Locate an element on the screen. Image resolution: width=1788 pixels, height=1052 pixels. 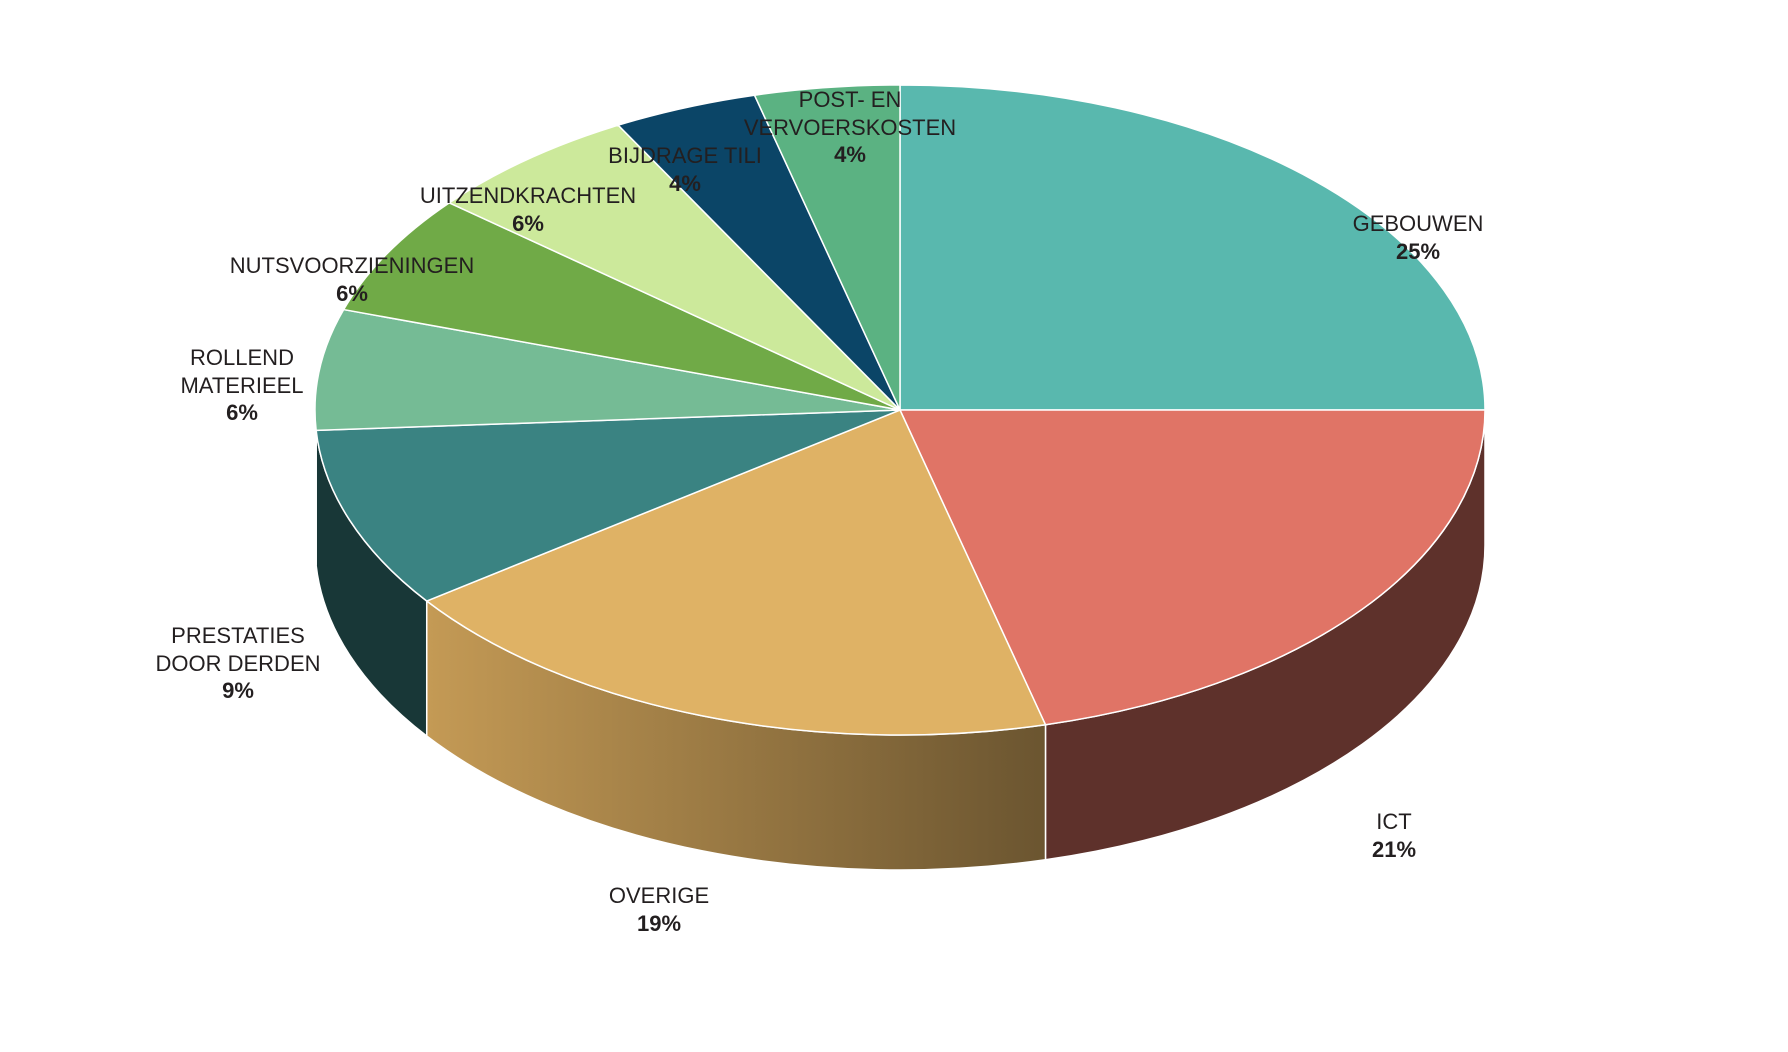
slice-uitzendkrachten is located at coordinates (674, 267).